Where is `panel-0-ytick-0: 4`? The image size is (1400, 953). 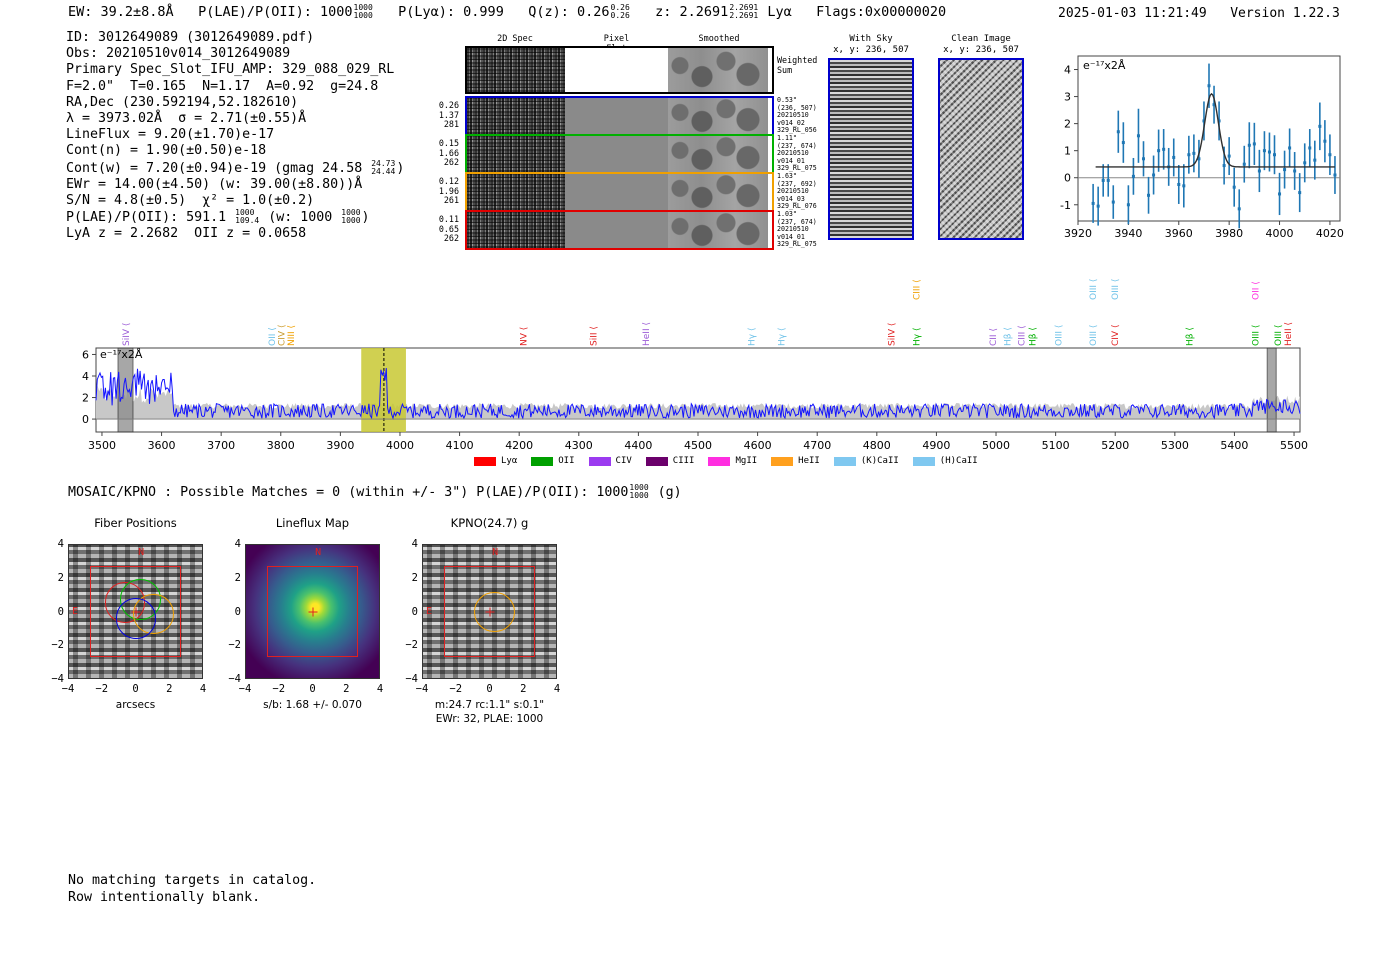 panel-0-ytick-0: 4 is located at coordinates (60, 544).